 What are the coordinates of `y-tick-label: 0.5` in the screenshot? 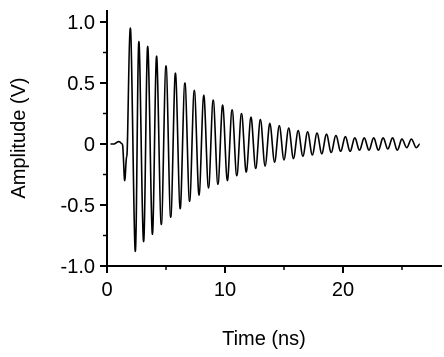 It's located at (81, 84).